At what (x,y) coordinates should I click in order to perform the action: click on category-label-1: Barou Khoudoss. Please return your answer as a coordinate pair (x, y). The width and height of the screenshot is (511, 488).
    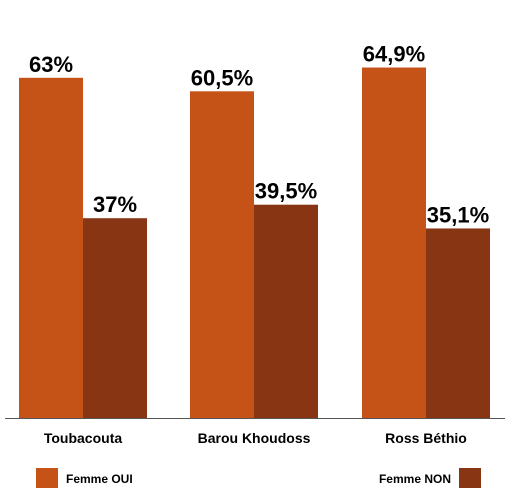
    Looking at the image, I should click on (254, 438).